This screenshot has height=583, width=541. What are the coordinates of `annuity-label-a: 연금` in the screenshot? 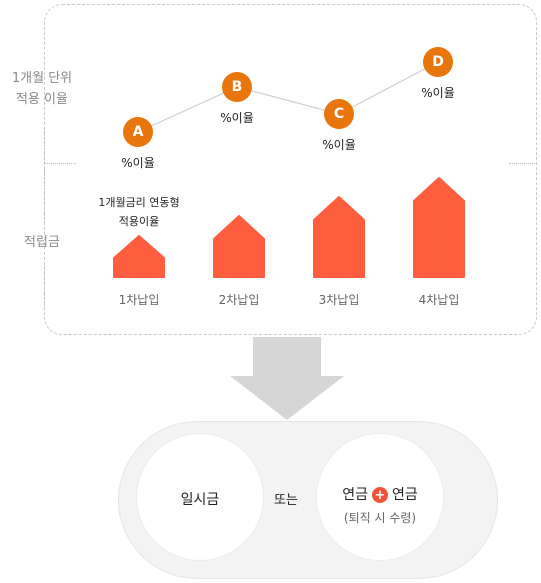 It's located at (355, 495).